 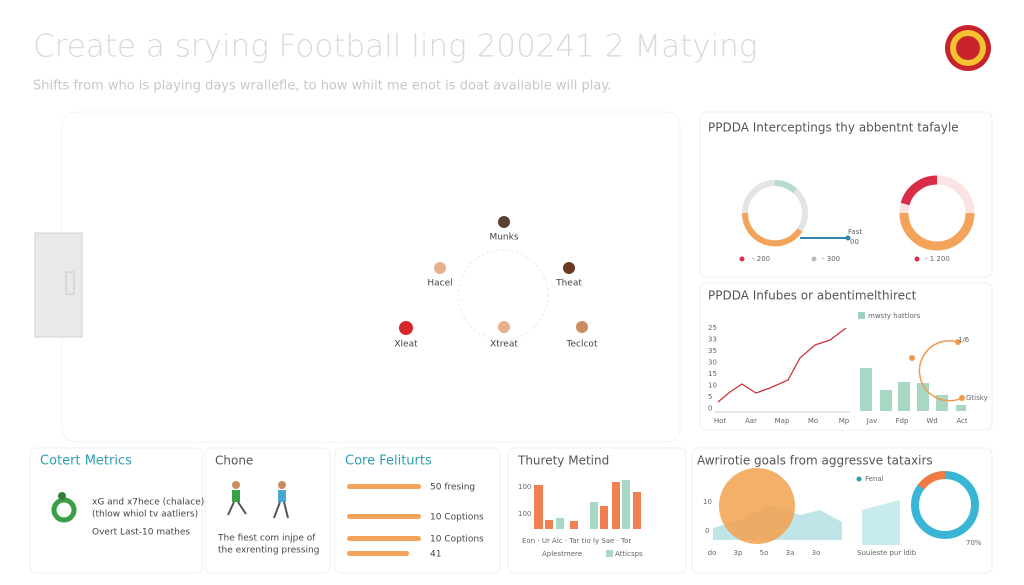 What do you see at coordinates (858, 213) in the screenshot?
I see `donuts` at bounding box center [858, 213].